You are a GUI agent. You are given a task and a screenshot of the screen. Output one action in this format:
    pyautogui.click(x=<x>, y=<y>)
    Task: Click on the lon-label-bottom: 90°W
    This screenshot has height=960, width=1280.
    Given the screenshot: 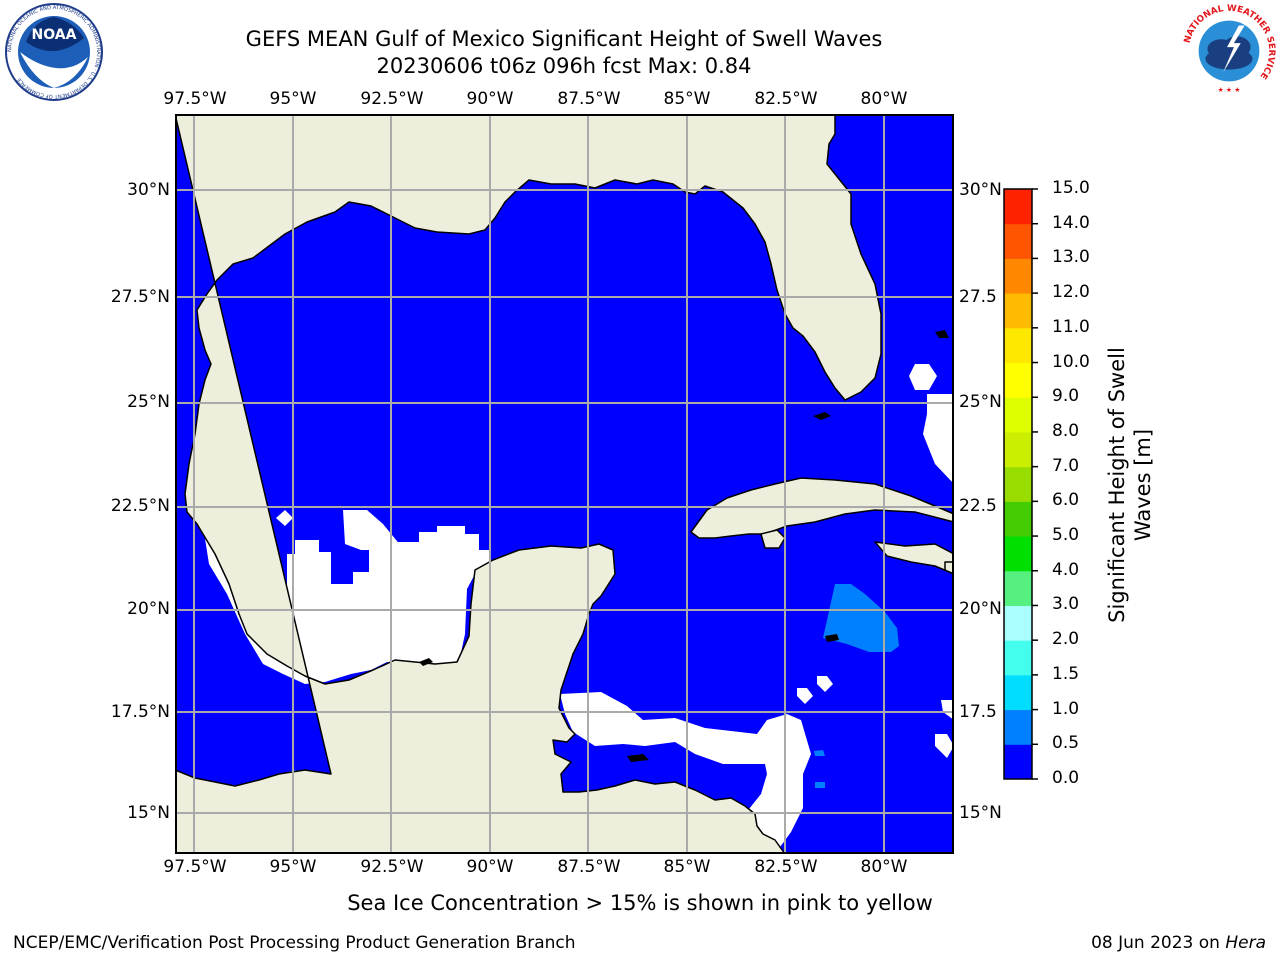 What is the action you would take?
    pyautogui.click(x=490, y=867)
    